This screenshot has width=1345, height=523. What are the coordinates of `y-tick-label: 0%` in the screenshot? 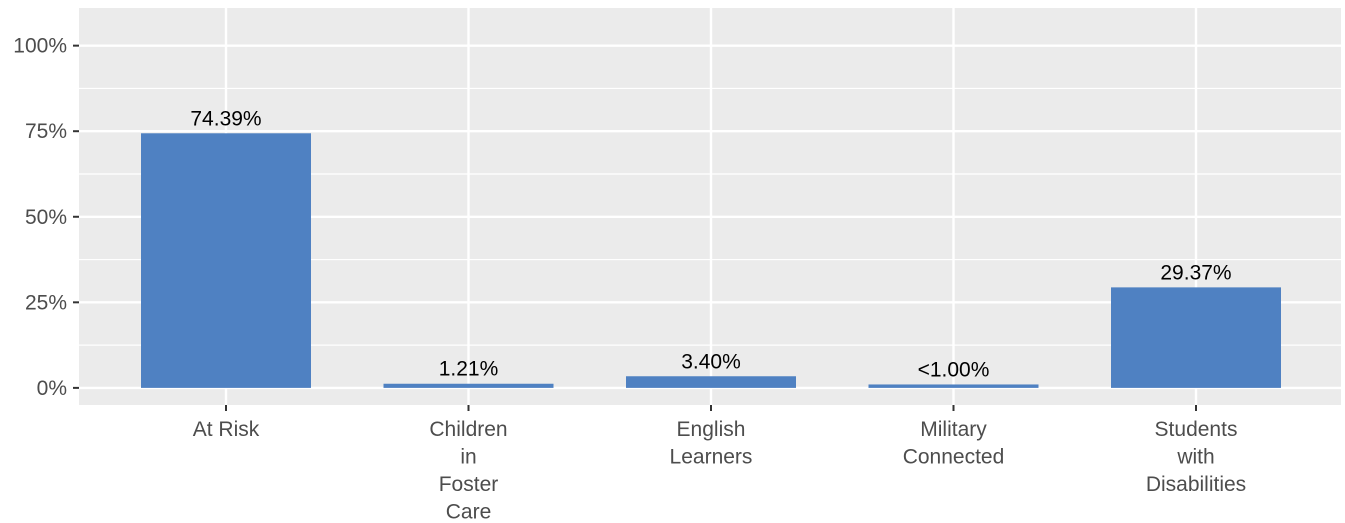 It's located at (52, 388).